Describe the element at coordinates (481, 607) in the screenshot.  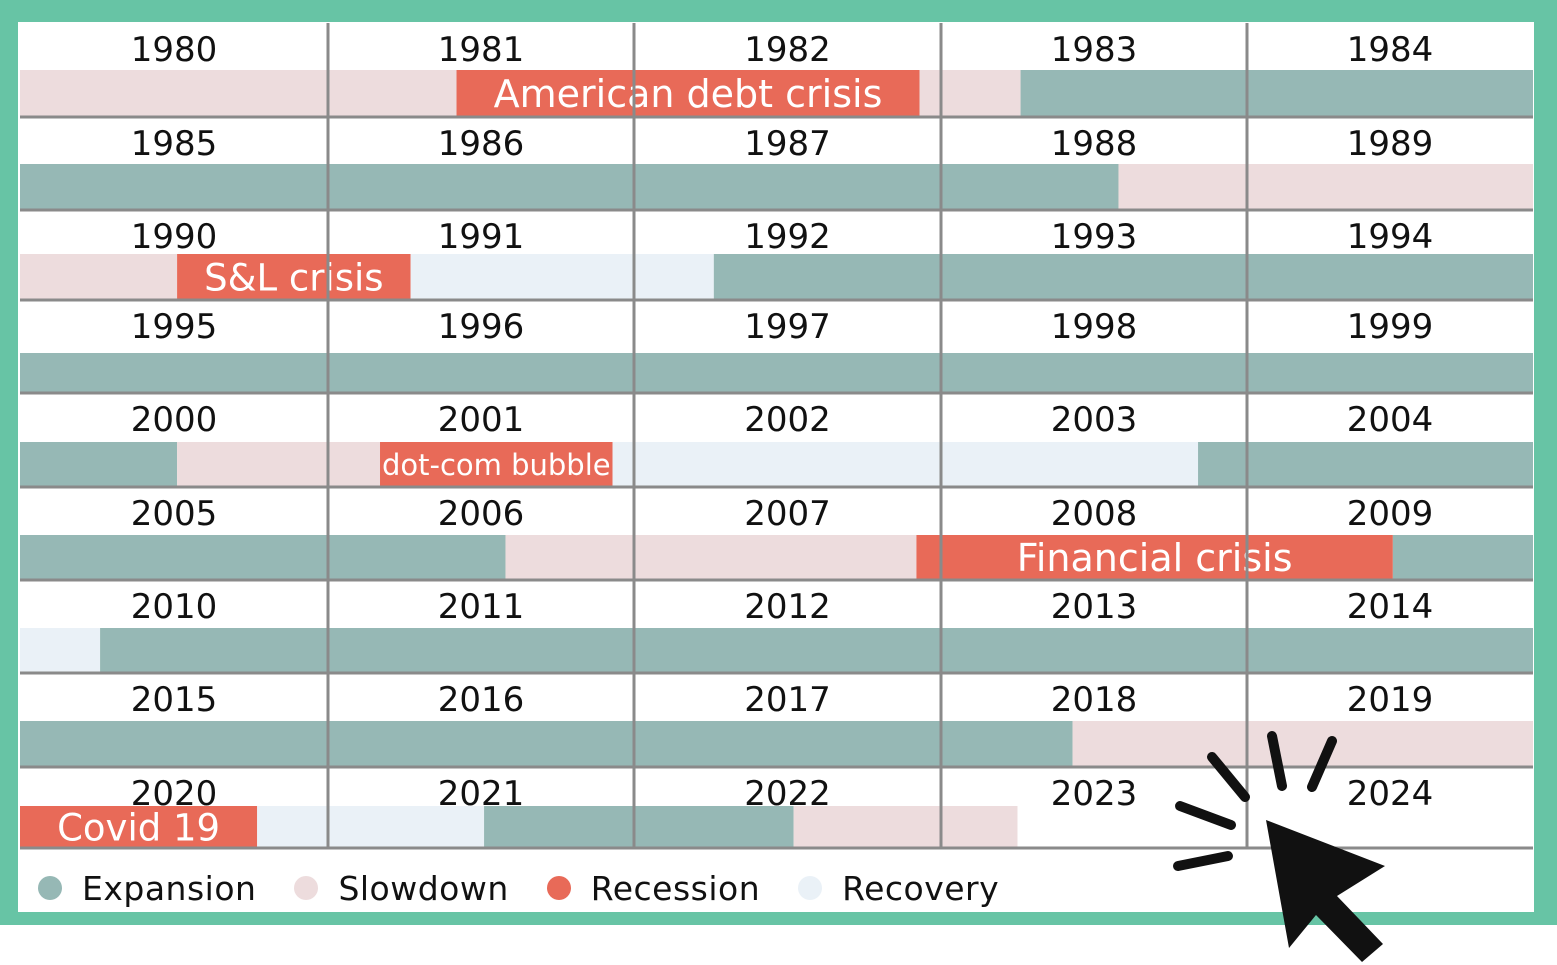
I see `year-label: 2011` at that location.